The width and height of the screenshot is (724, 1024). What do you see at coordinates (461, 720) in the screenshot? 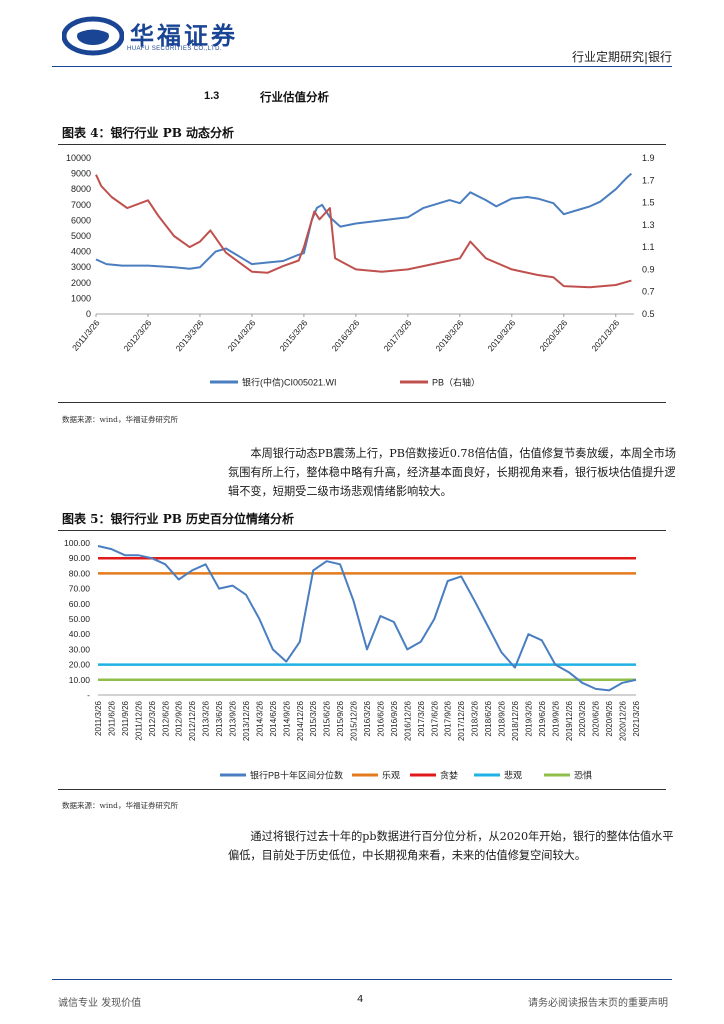
I see `x-tick-label: 2017/12/26` at bounding box center [461, 720].